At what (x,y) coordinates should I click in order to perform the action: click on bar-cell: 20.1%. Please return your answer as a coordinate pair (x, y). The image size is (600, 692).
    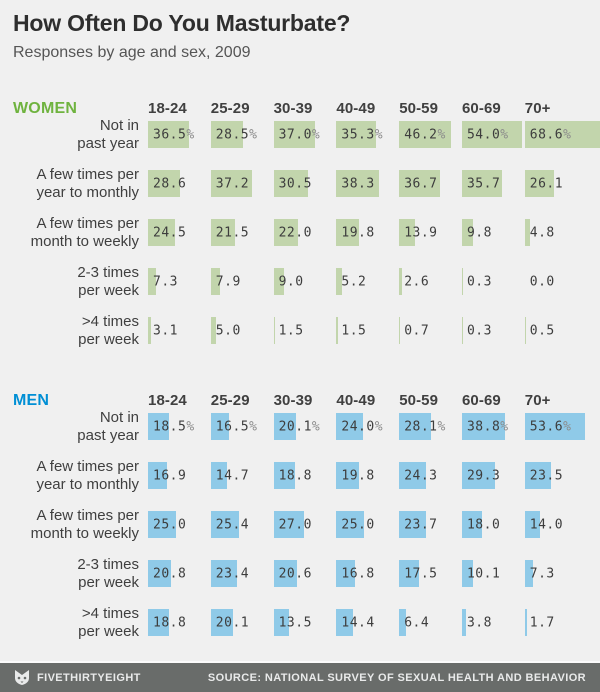
    Looking at the image, I should click on (305, 426).